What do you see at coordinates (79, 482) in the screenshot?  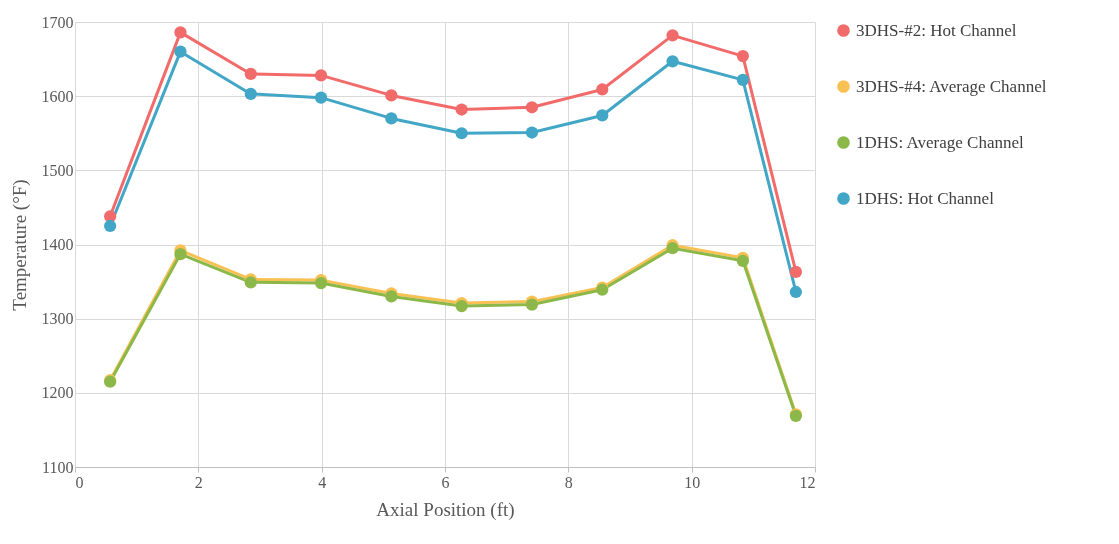 I see `x-tick-label: 0` at bounding box center [79, 482].